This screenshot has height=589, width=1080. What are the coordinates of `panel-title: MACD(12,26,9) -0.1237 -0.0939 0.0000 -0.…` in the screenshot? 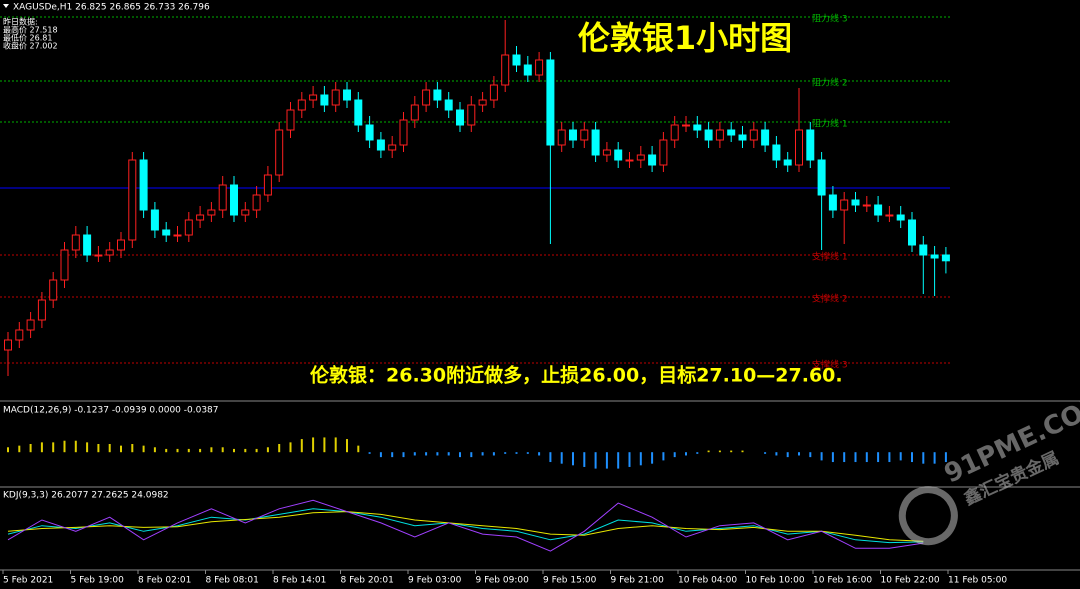 It's located at (111, 411).